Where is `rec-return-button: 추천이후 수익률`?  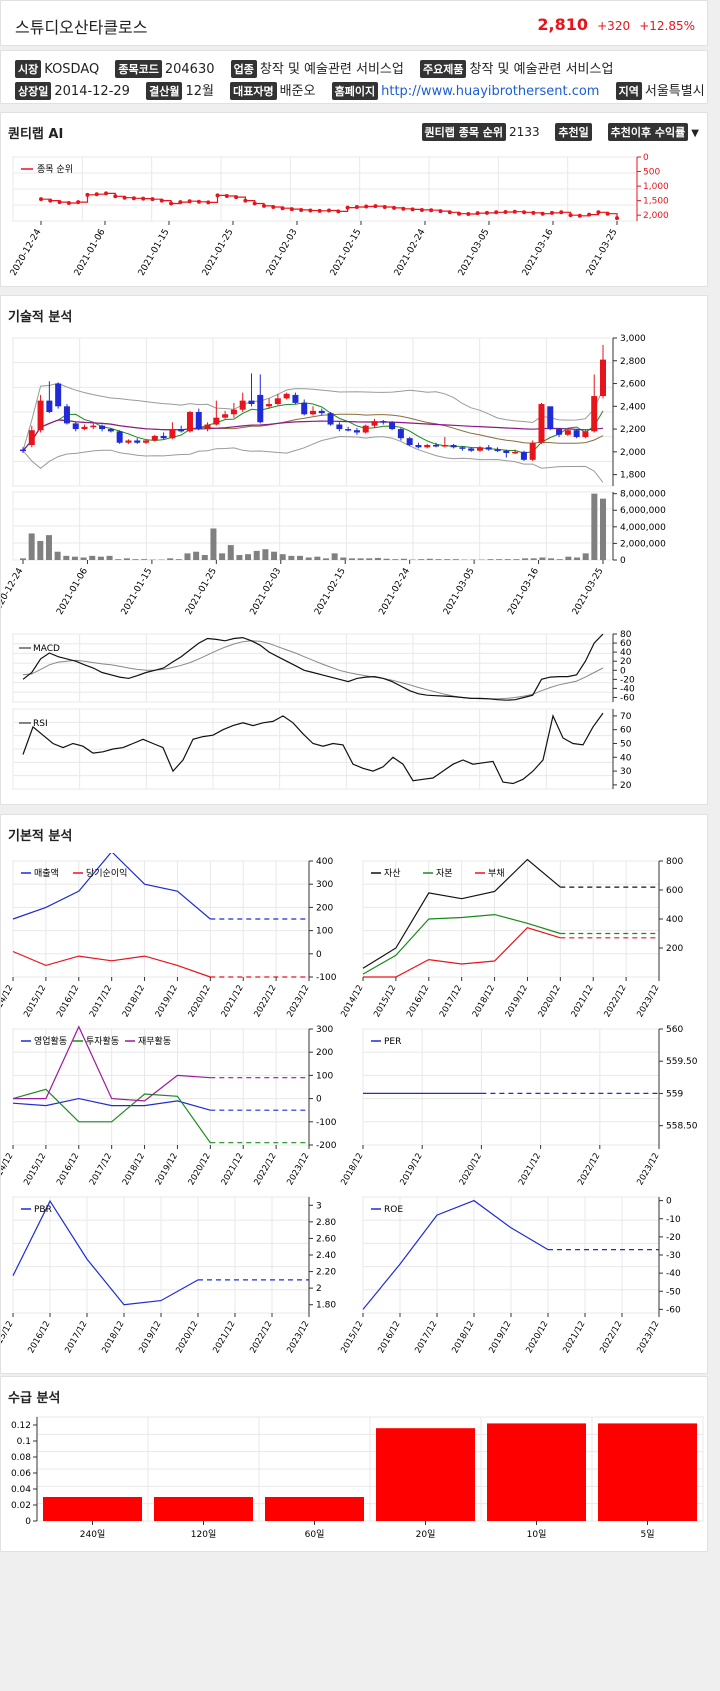 rec-return-button: 추천이후 수익률 is located at coordinates (648, 132).